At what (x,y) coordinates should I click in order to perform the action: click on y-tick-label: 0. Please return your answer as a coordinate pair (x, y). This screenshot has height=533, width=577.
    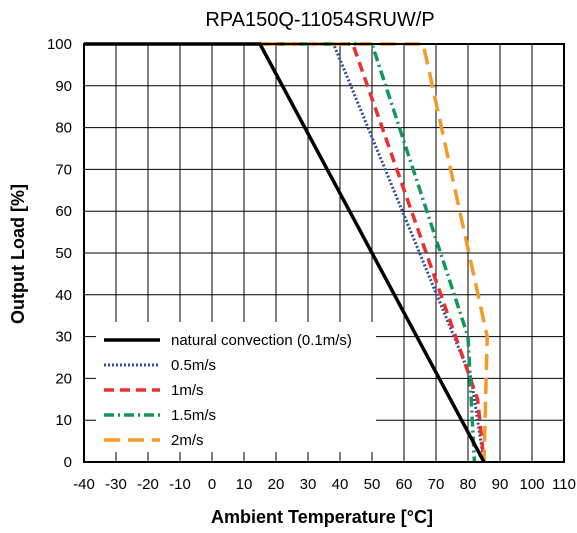
    Looking at the image, I should click on (68, 462).